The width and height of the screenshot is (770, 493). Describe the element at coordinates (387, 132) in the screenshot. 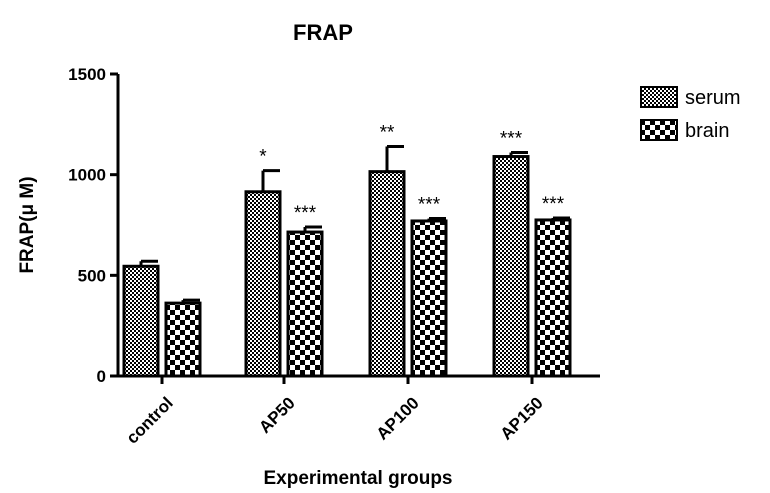

I see `significance-label: **` at that location.